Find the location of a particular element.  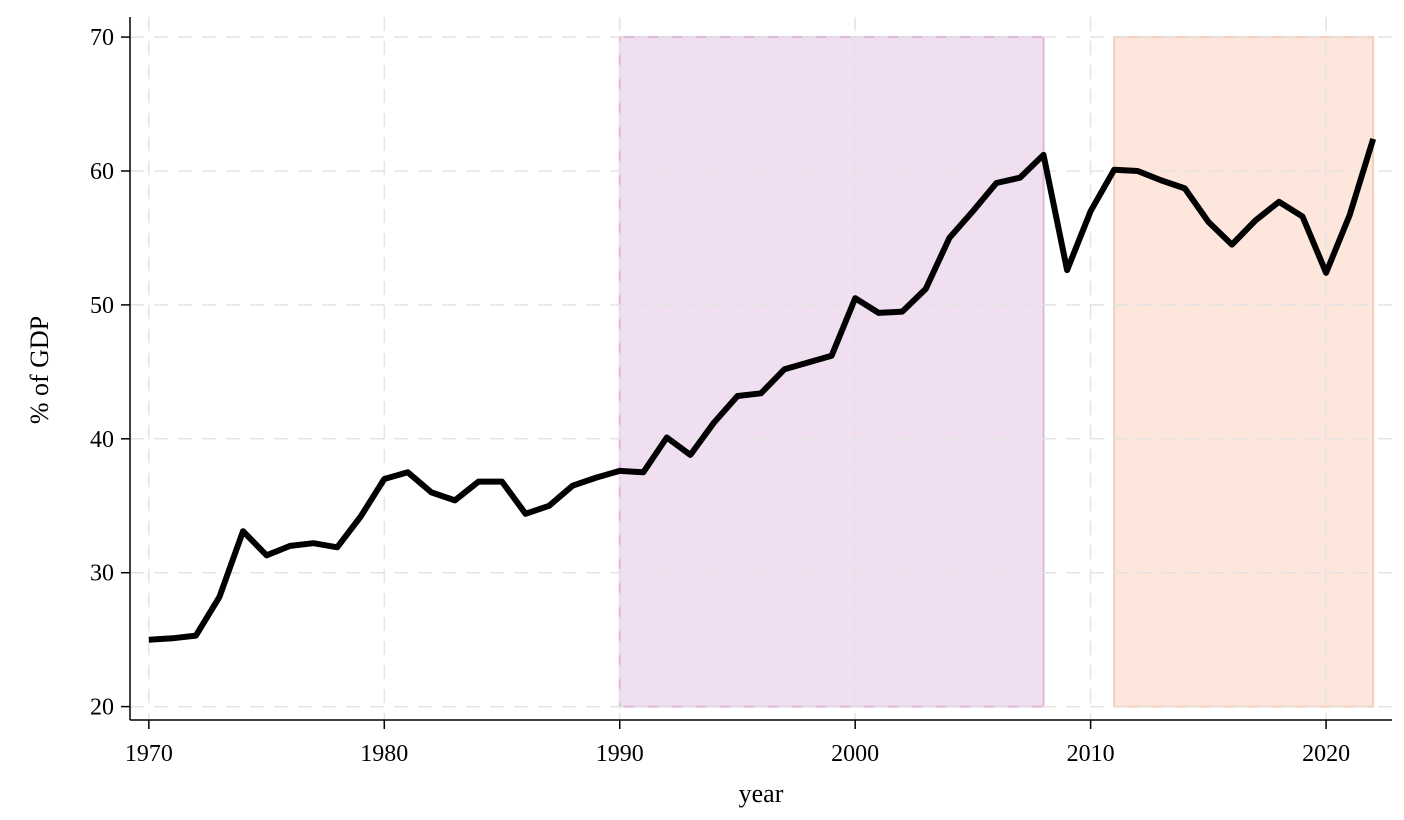

y-tick-label: 50 is located at coordinates (102, 306).